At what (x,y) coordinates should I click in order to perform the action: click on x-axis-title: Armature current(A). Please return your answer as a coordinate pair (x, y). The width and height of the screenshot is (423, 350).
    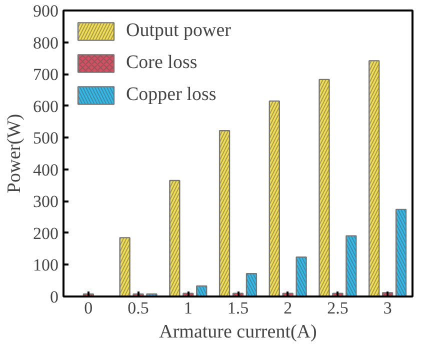
    Looking at the image, I should click on (238, 332).